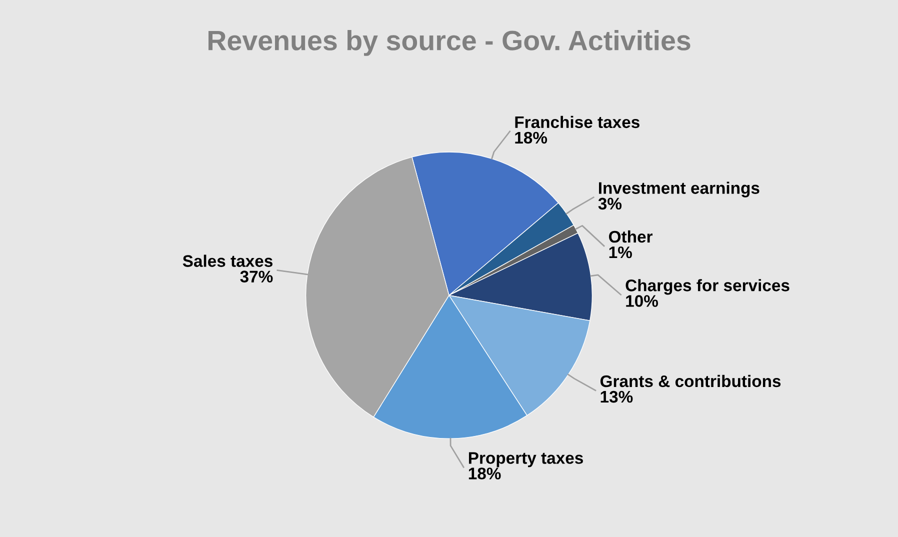 This screenshot has width=898, height=537. I want to click on data-label: 10%, so click(642, 301).